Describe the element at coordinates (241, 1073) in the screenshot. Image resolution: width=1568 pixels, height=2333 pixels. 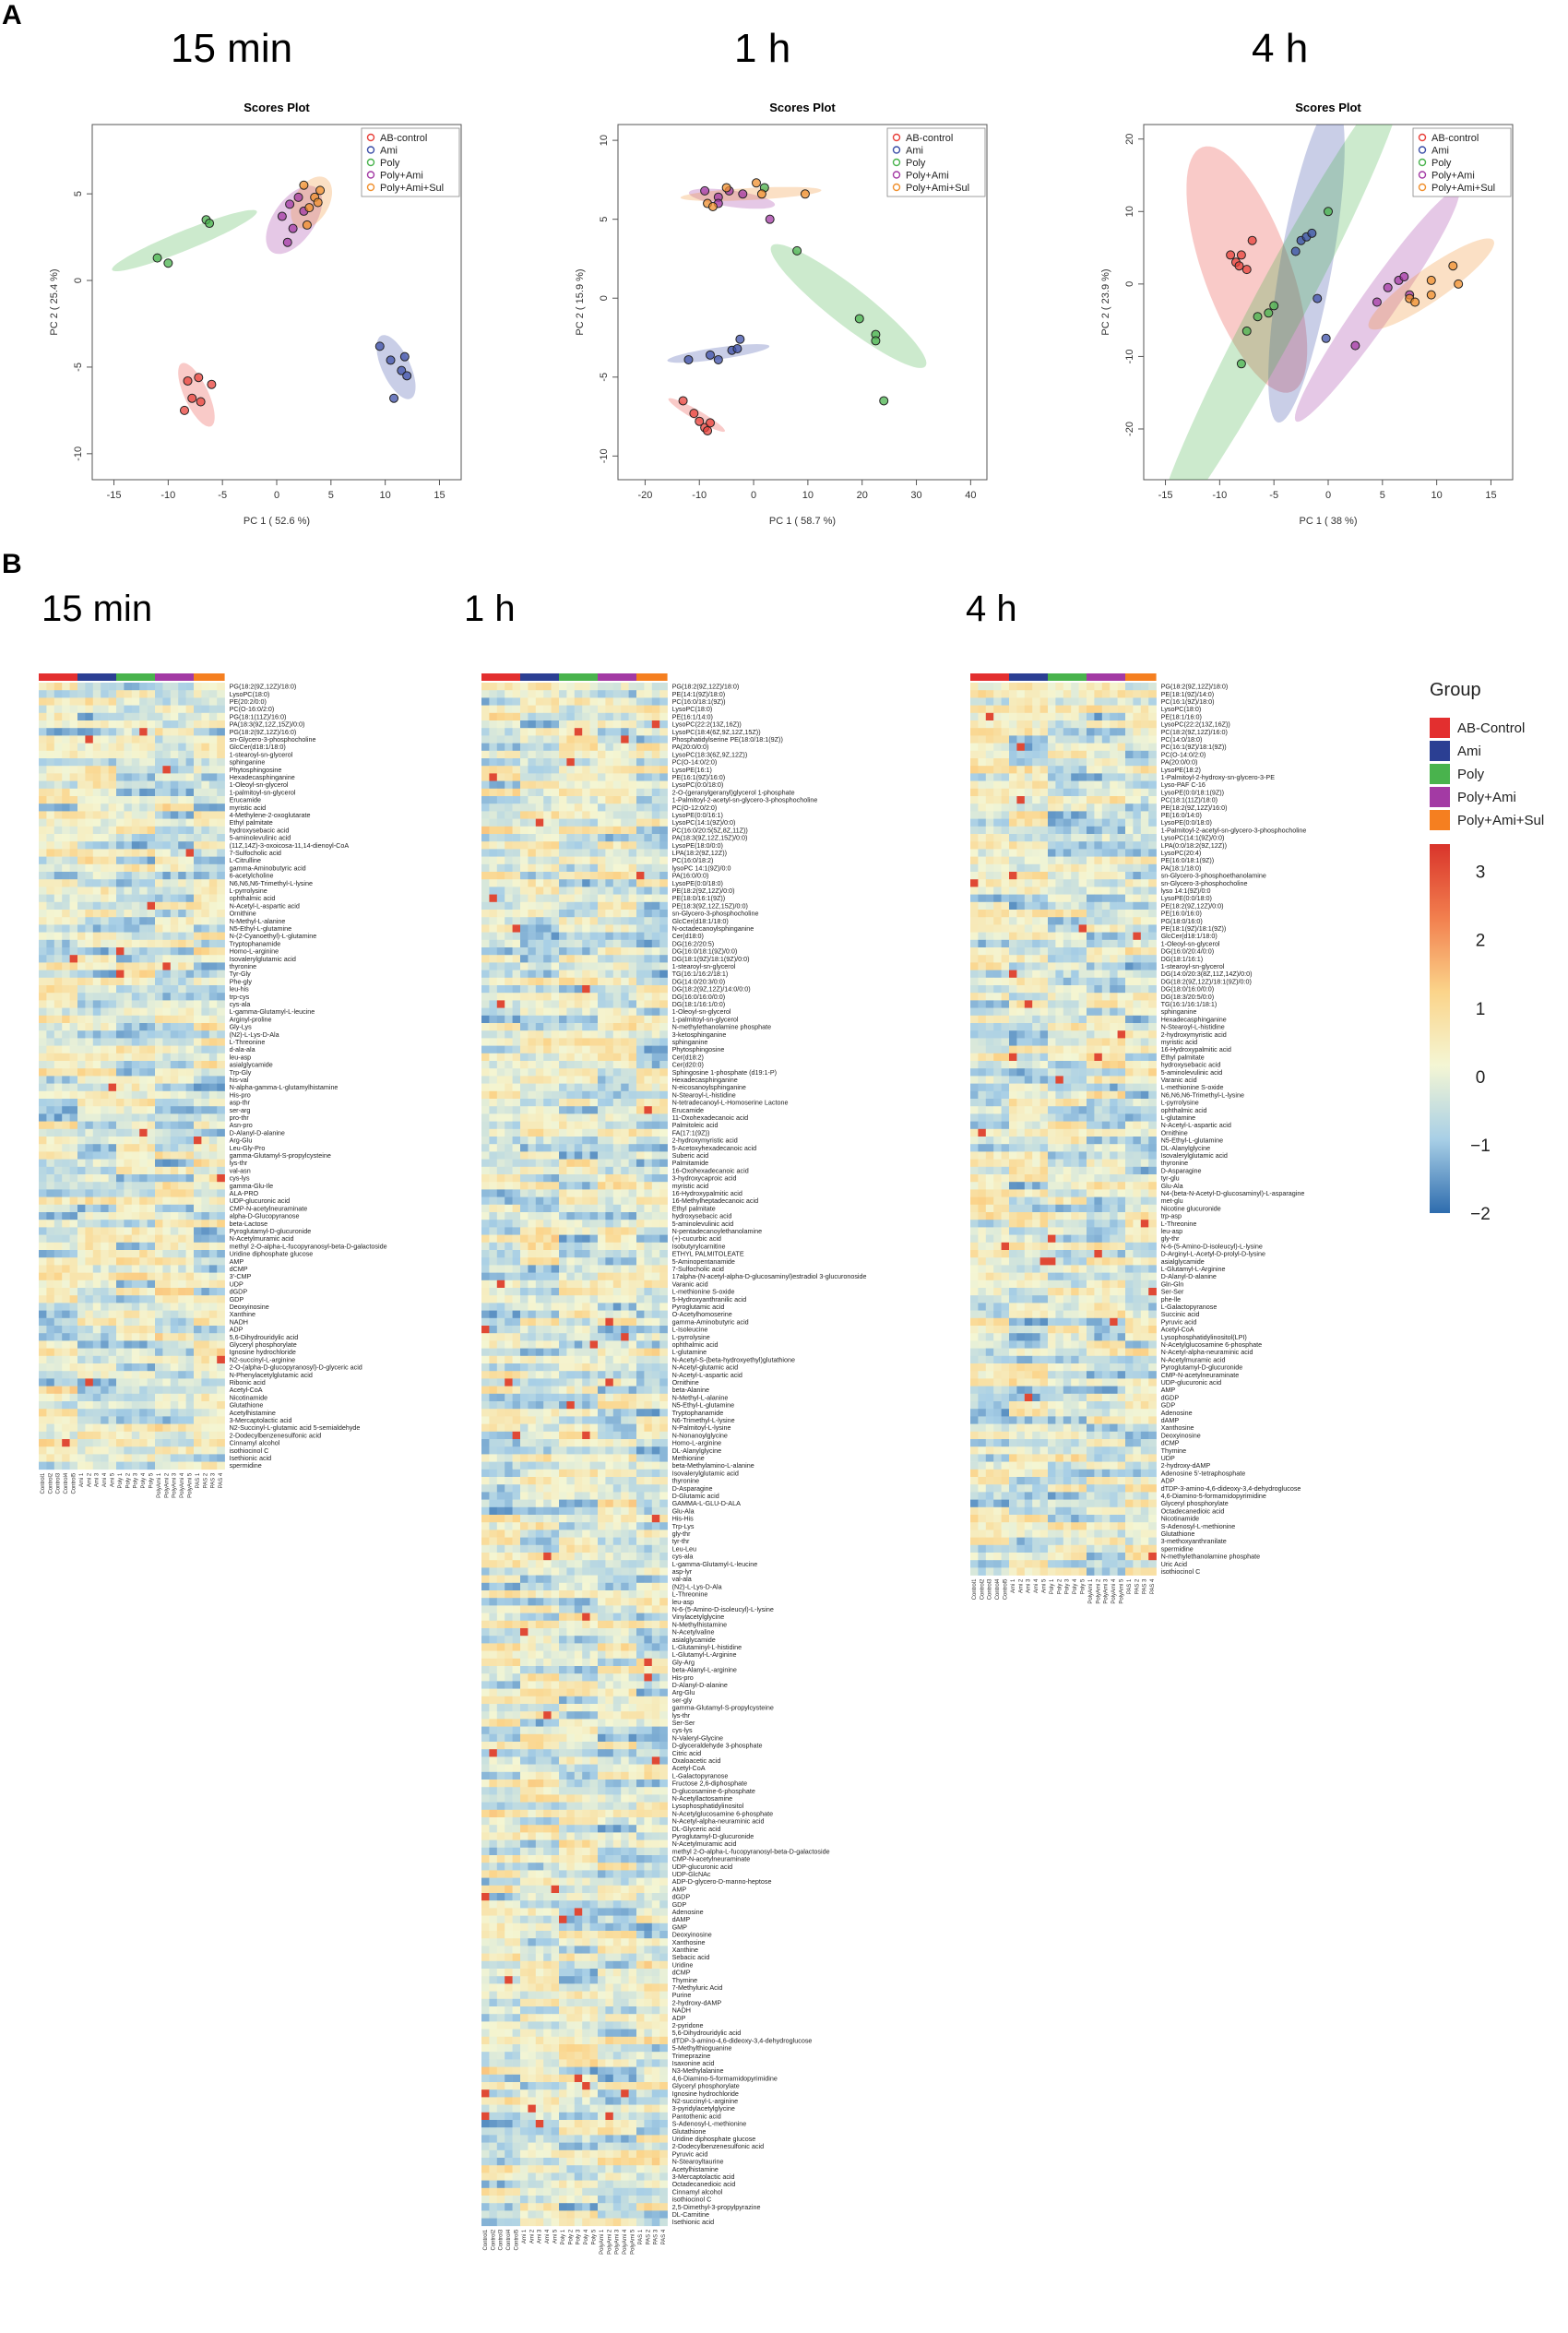
I see `heatmap-0-row-label: Trp-Gly` at that location.